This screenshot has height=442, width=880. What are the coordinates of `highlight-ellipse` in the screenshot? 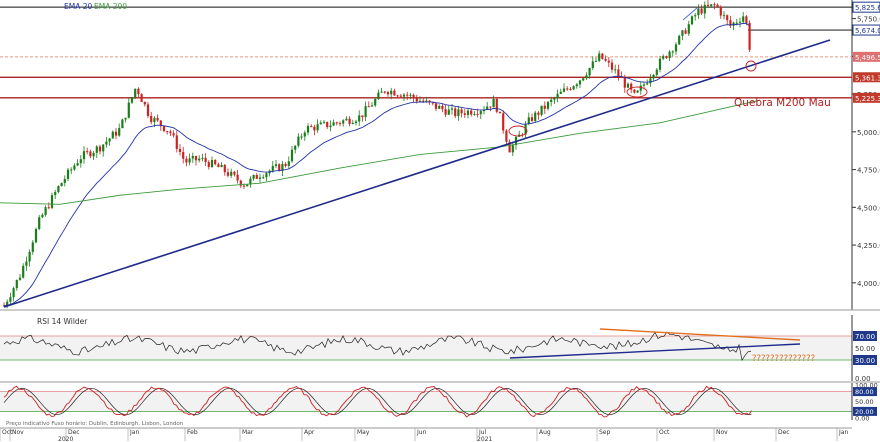 It's located at (518, 131).